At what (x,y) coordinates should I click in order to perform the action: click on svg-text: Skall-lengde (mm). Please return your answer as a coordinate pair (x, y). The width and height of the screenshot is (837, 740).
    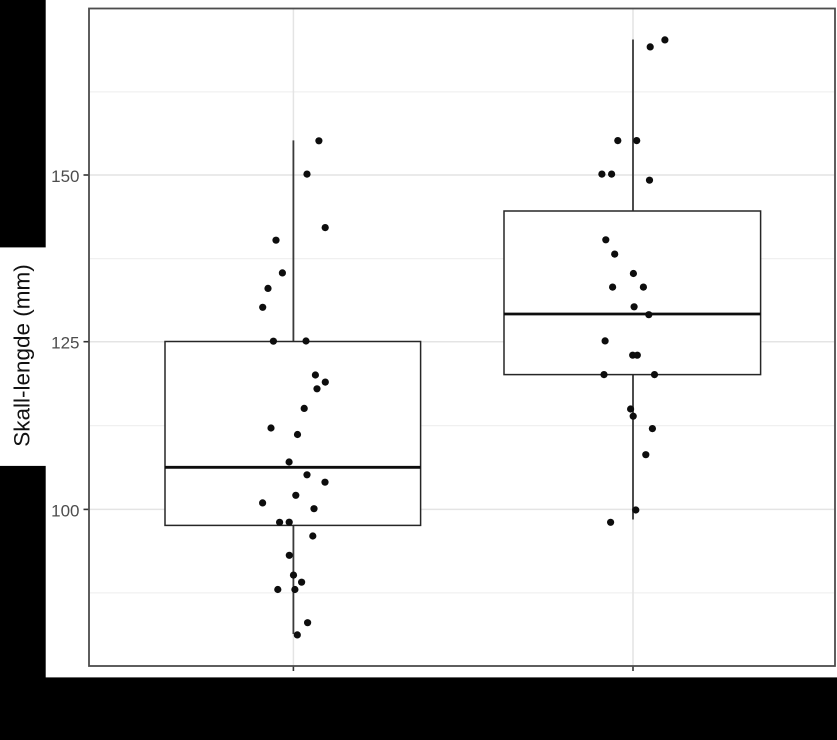
    Looking at the image, I should click on (22, 355).